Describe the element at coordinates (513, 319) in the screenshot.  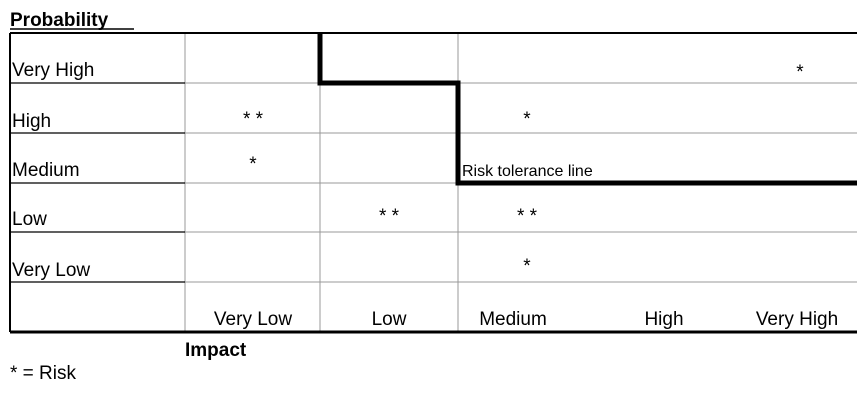
I see `column-label: Medium` at that location.